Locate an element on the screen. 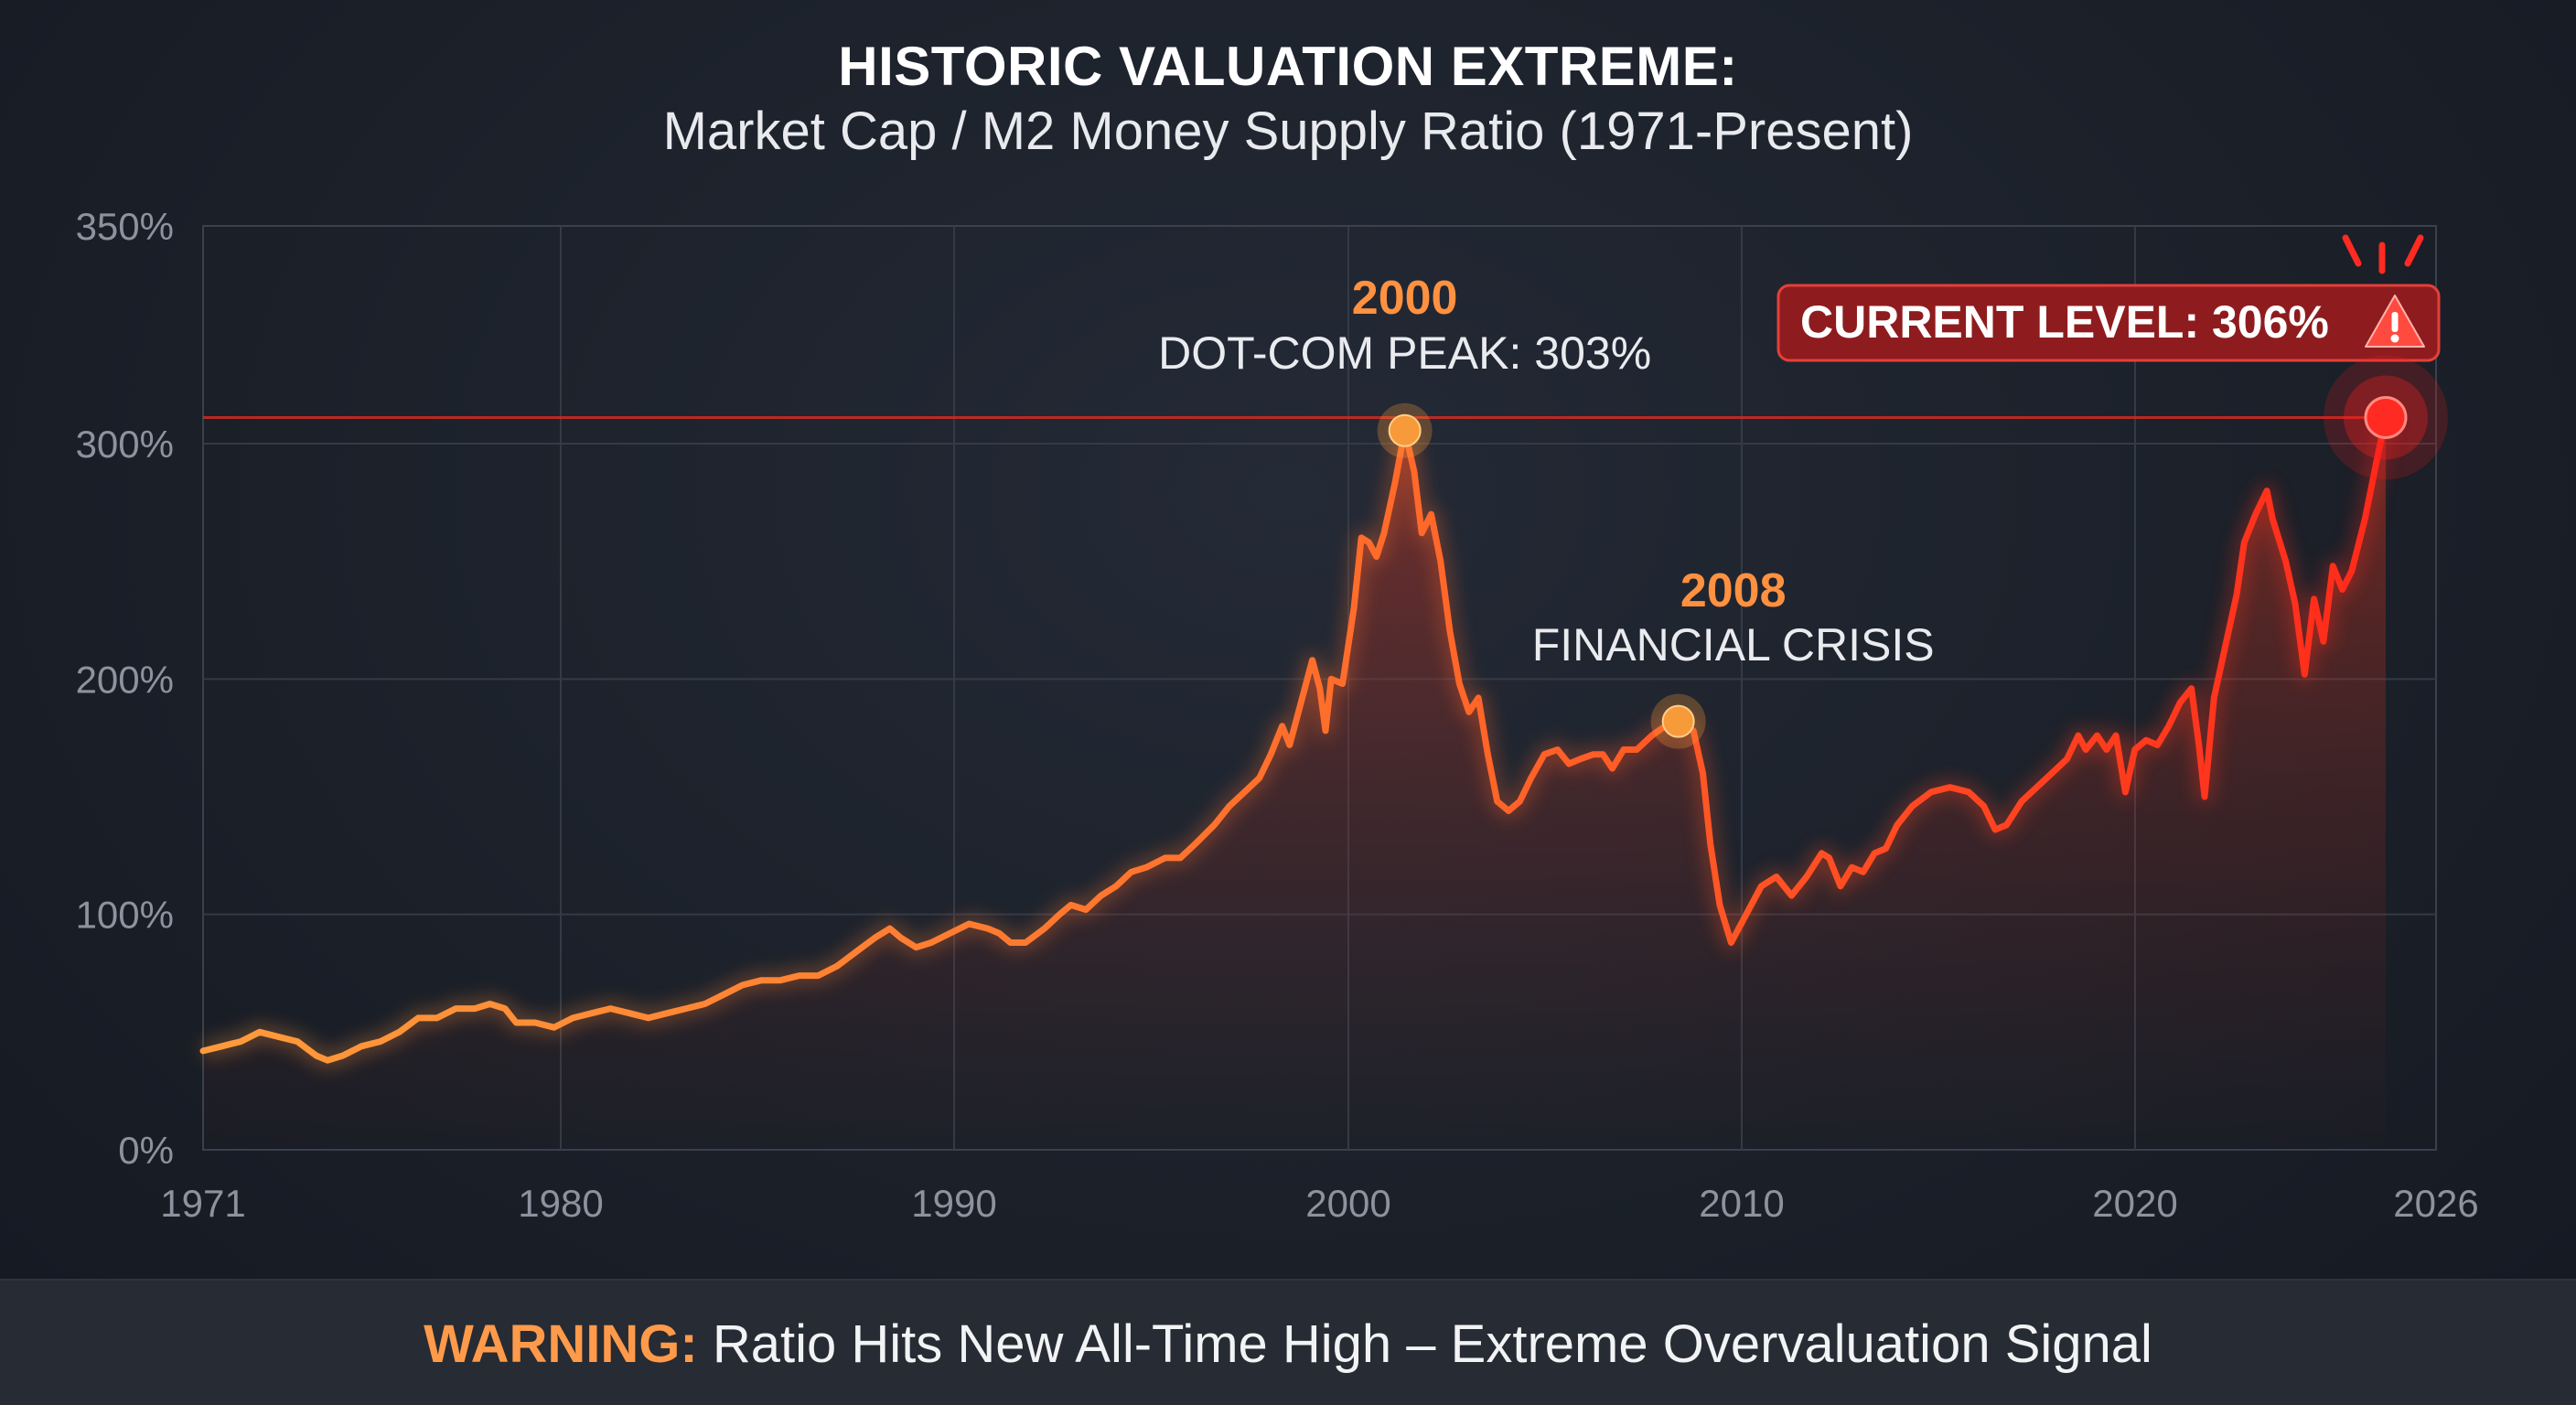 The image size is (2576, 1405). x-tick-label: 2020 is located at coordinates (2134, 1204).